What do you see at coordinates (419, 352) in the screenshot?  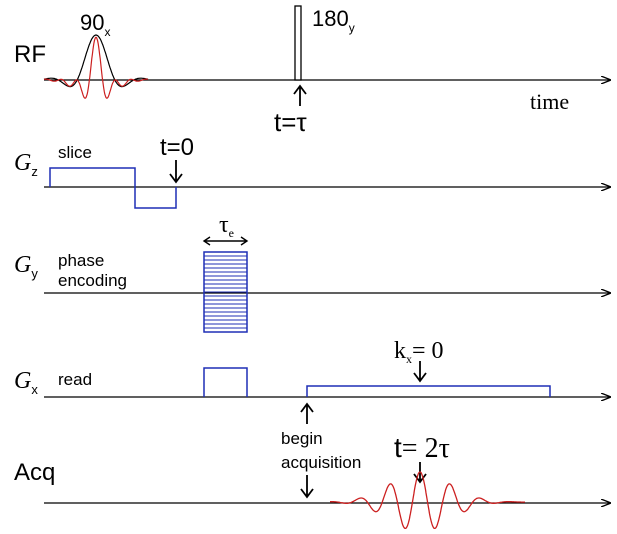 I see `kx-zero-label: kx= 0` at bounding box center [419, 352].